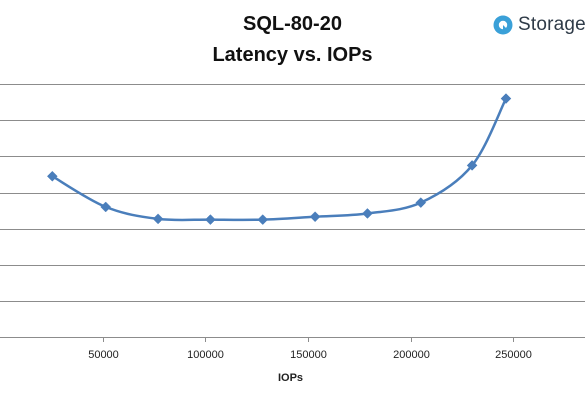  I want to click on x-tick-label: 200000, so click(411, 355).